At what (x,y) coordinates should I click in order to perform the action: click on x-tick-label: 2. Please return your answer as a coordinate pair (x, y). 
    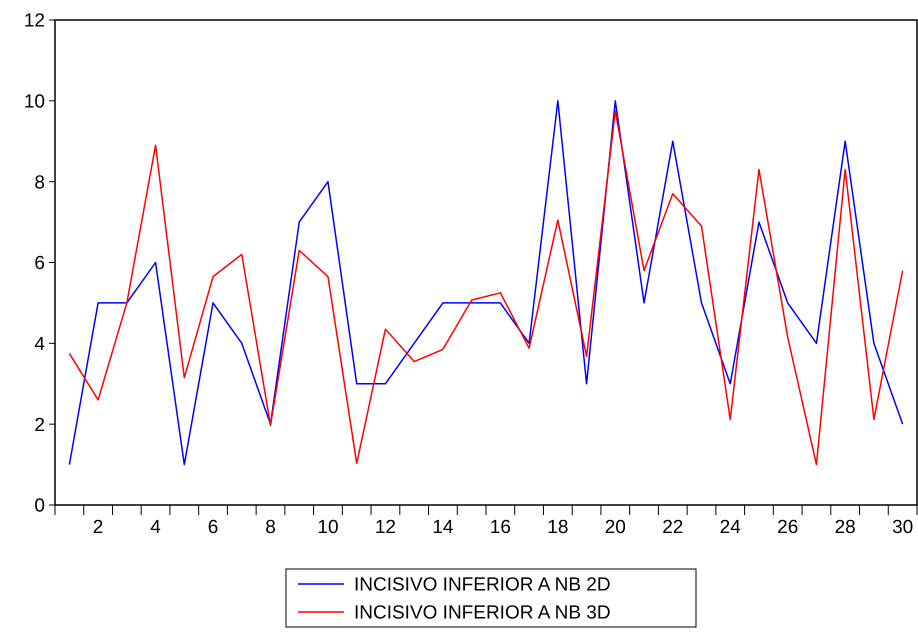
    Looking at the image, I should click on (98, 527).